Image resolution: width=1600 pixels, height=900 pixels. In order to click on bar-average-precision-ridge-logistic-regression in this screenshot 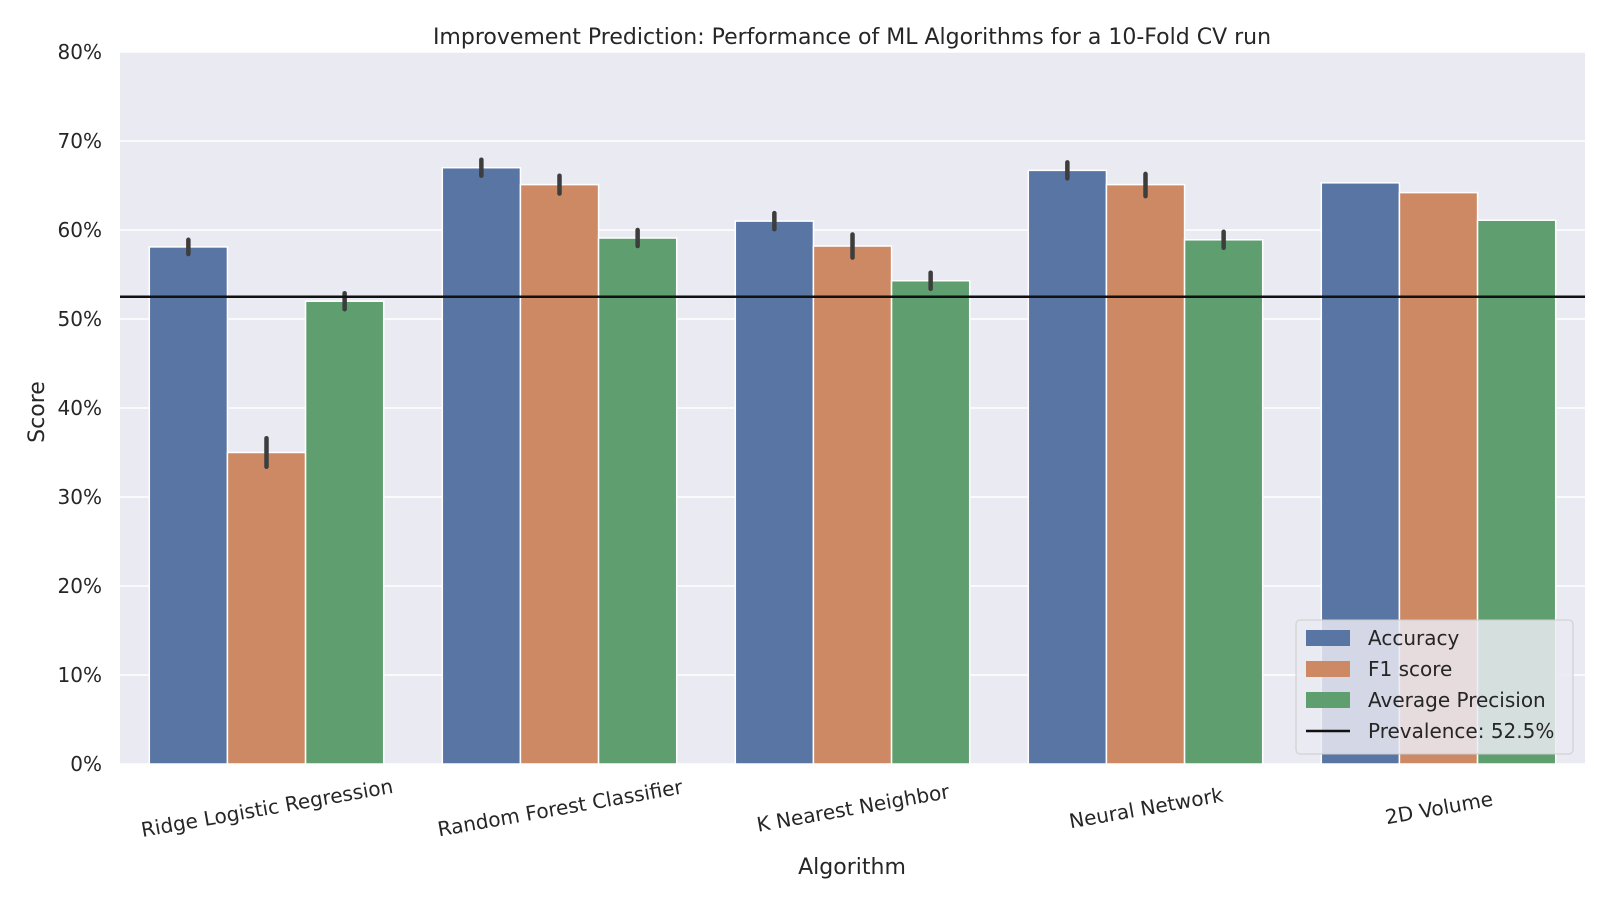, I will do `click(344, 532)`.